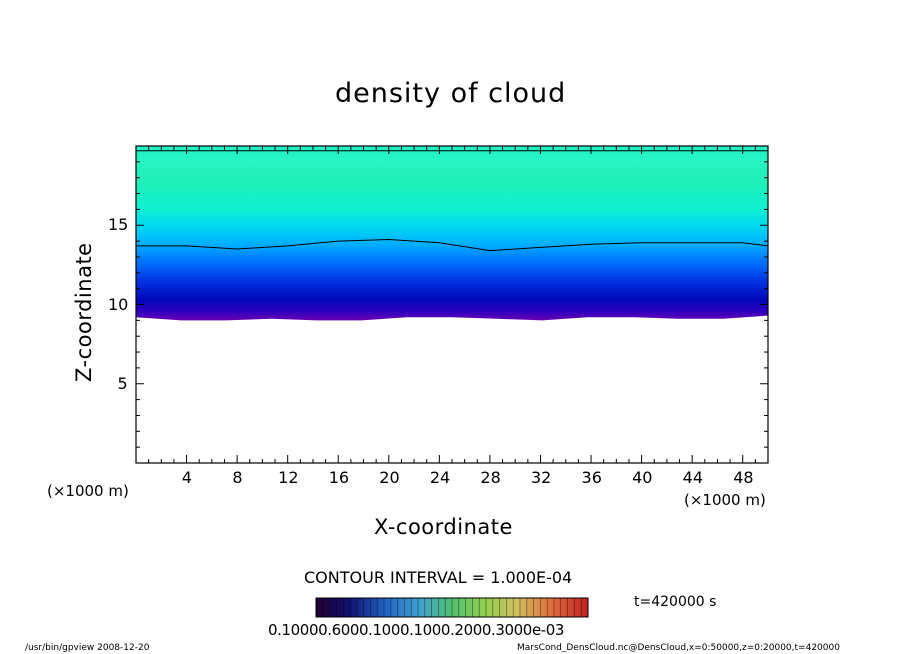  What do you see at coordinates (416, 630) in the screenshot?
I see `colorbar-labels: 0.10000.6000.1000.1000.2000.3000e-03` at bounding box center [416, 630].